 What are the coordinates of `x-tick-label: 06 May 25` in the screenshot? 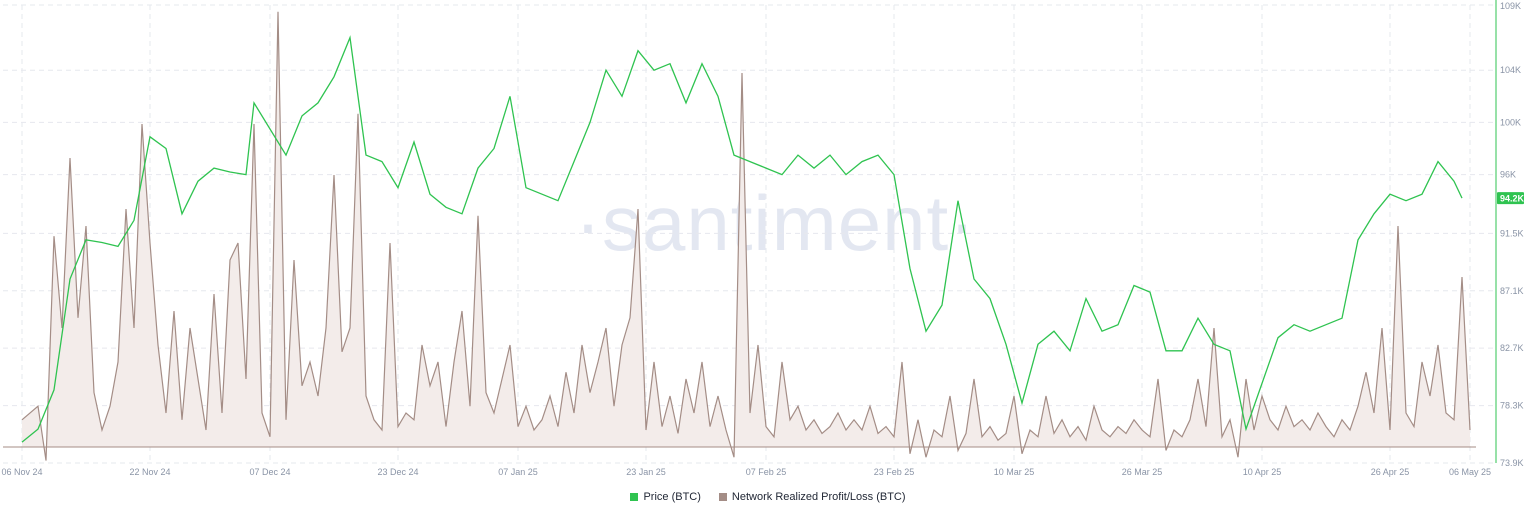 It's located at (1470, 472).